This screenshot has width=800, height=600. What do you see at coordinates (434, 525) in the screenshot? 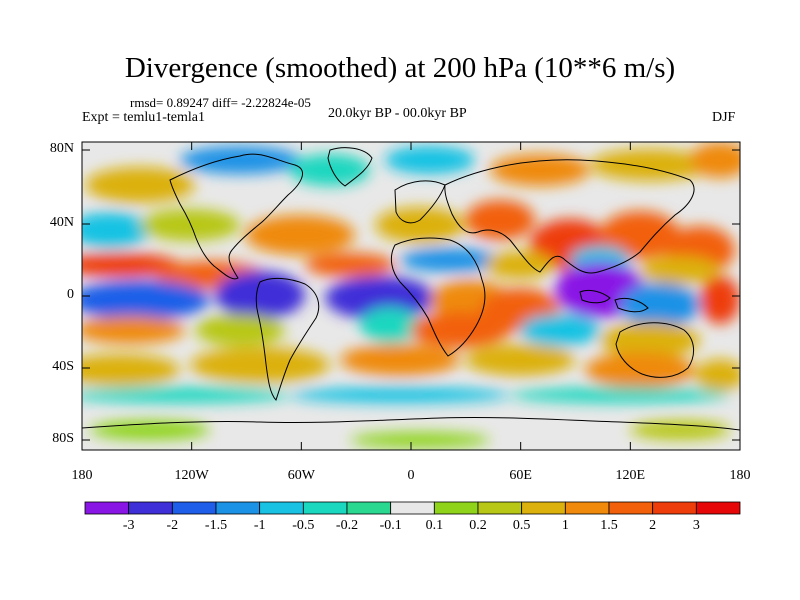
I see `colorbar-label: 0.1` at bounding box center [434, 525].